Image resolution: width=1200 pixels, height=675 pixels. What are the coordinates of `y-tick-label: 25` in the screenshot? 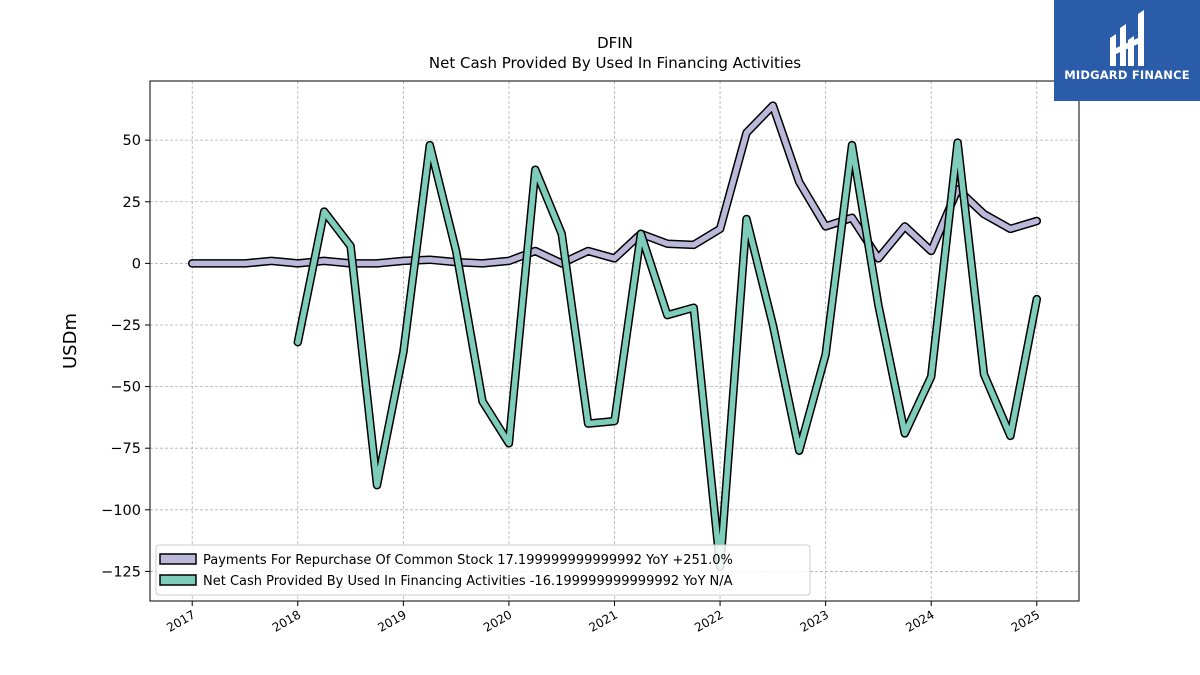 It's located at (132, 203).